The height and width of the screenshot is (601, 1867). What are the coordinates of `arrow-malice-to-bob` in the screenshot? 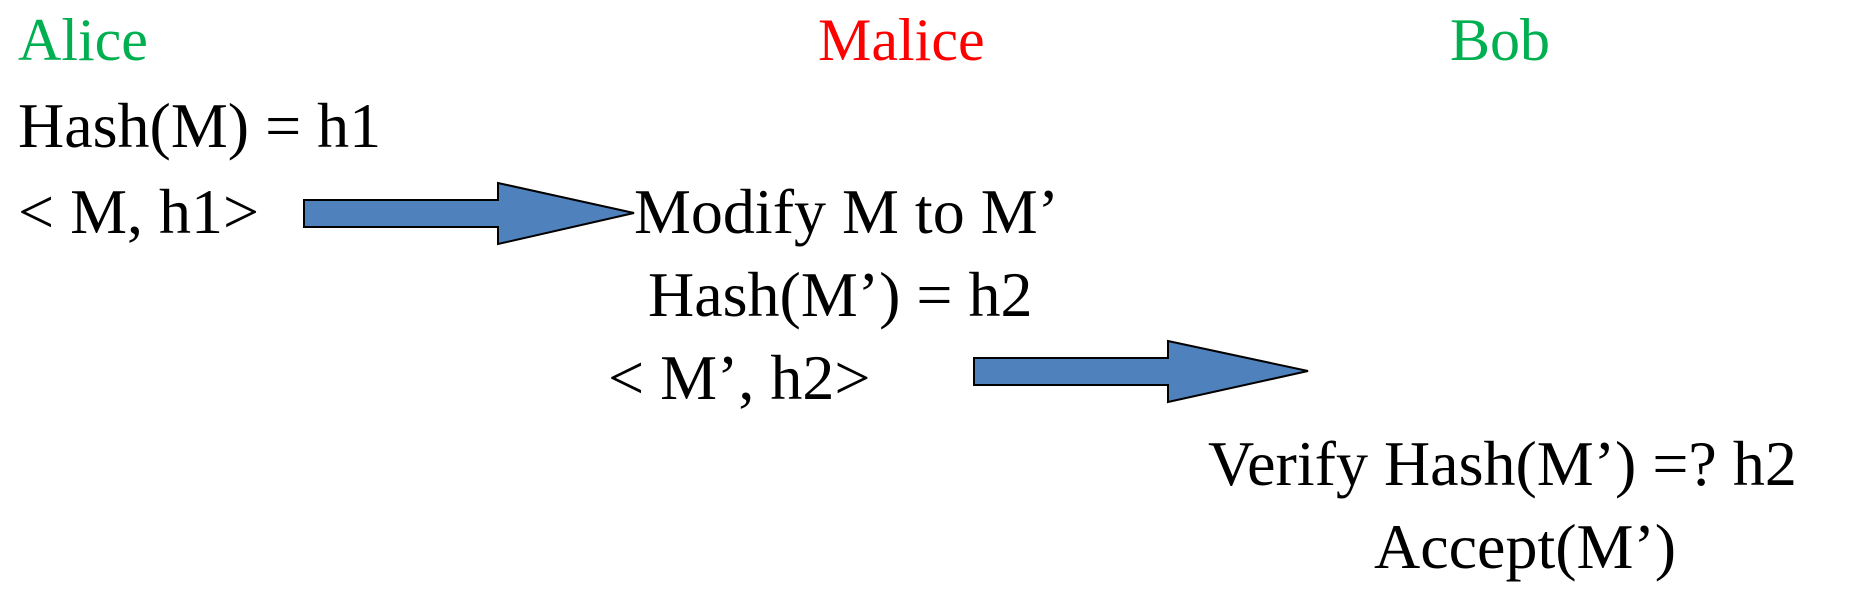 It's located at (1141, 371).